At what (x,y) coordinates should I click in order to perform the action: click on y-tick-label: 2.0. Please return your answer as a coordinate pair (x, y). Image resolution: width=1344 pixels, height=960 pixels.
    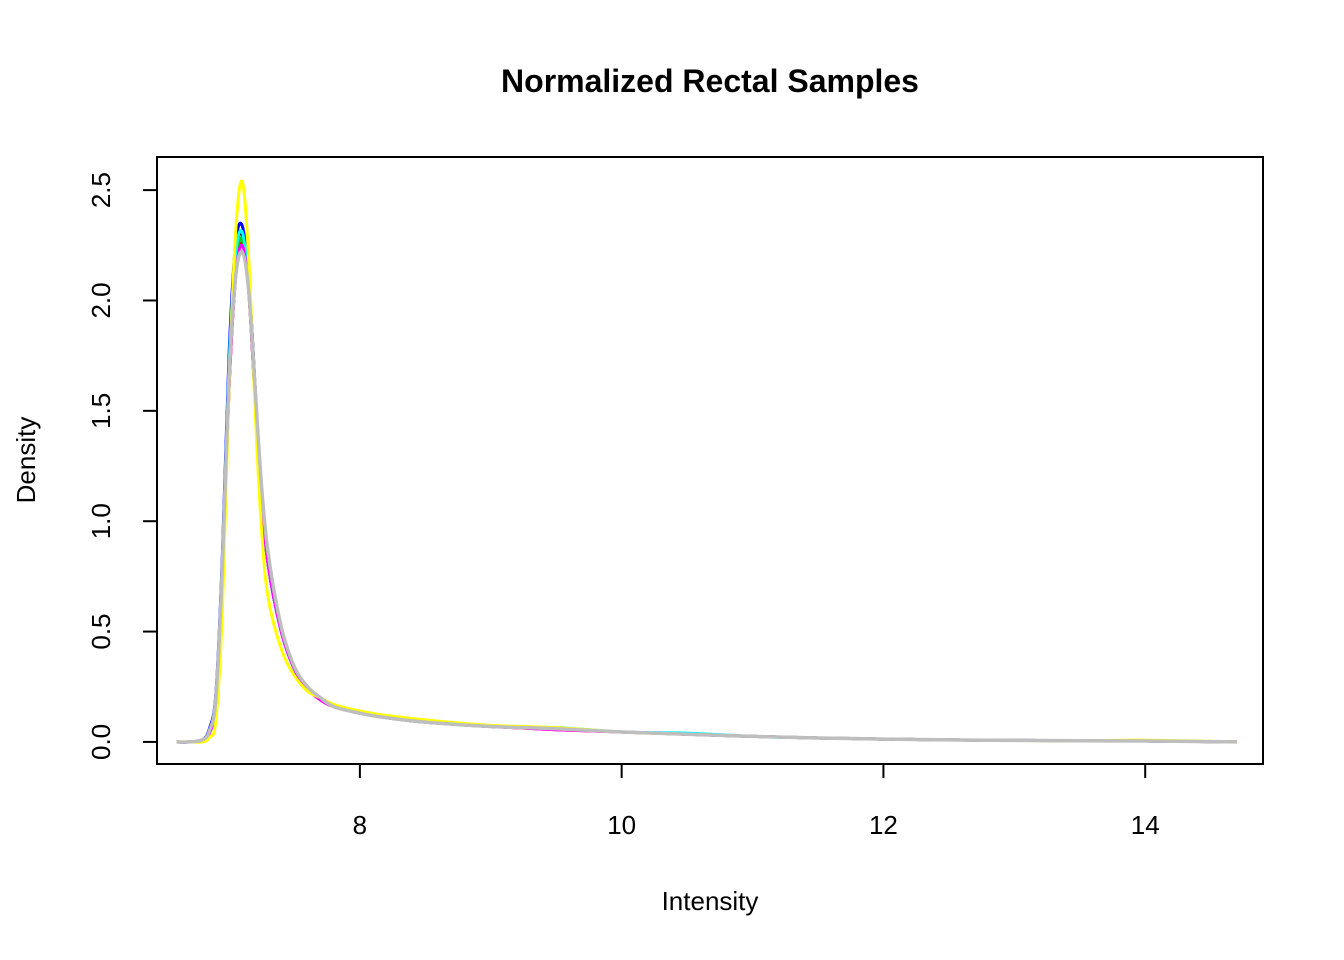
    Looking at the image, I should click on (101, 300).